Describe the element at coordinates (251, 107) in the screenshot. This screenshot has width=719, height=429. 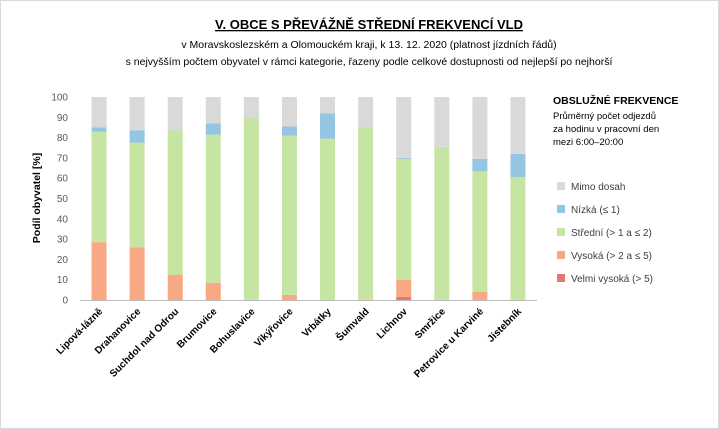
I see `bar-bohuslavice-mimo-dosah` at that location.